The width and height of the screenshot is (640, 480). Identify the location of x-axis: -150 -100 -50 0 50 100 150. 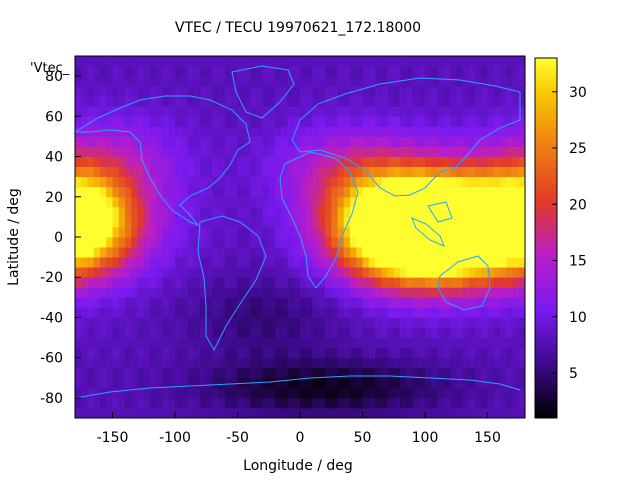
(299, 429).